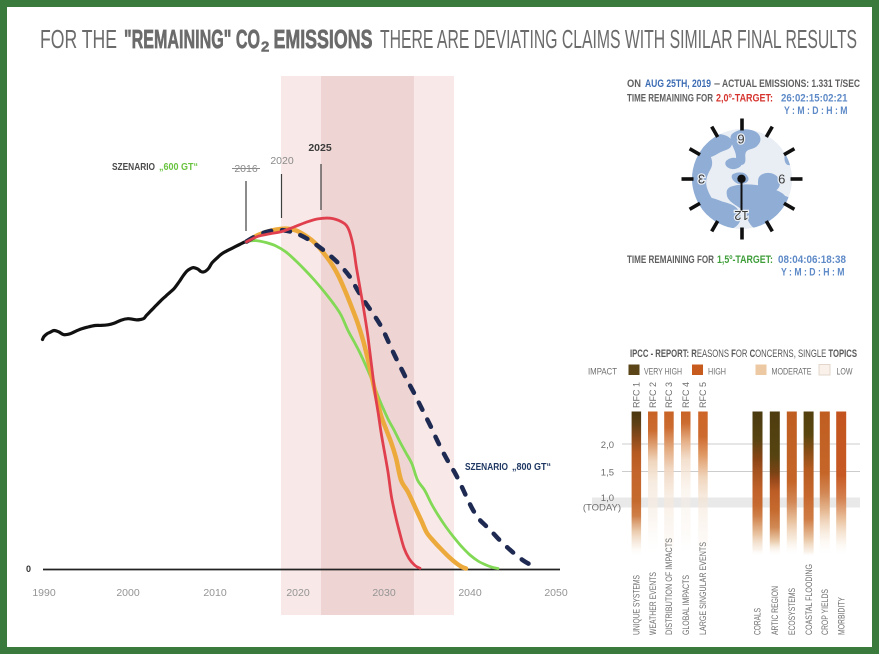  What do you see at coordinates (669, 586) in the screenshot?
I see `svg-text: DISTRIBUTION OF IMPACTS` at bounding box center [669, 586].